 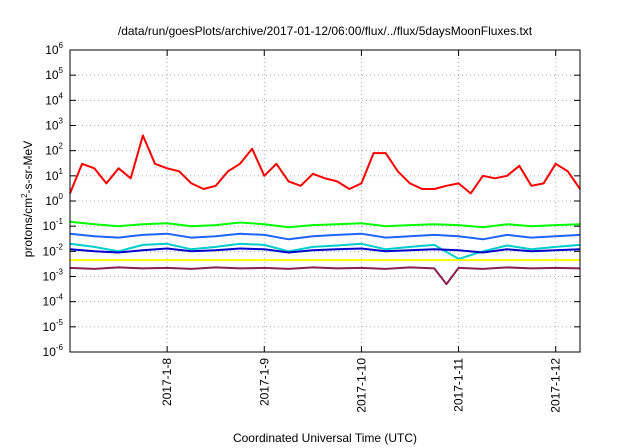 I want to click on y-tick-exponent: -5, so click(x=60, y=322).